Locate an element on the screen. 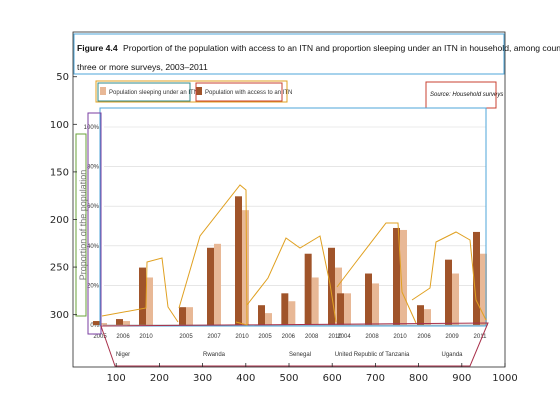 The width and height of the screenshot is (560, 420). legend-swatch-access is located at coordinates (199, 91).